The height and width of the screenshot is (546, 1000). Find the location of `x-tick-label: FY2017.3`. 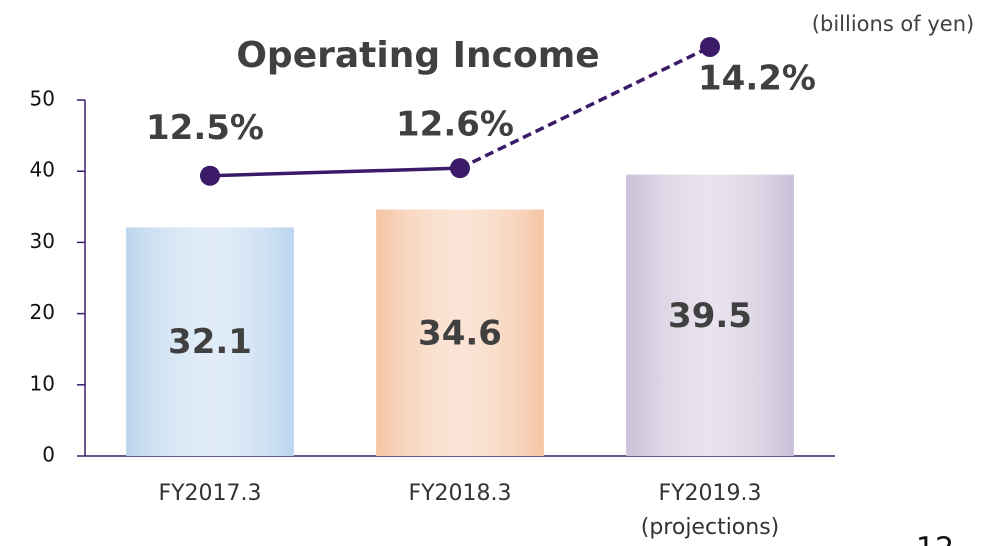

x-tick-label: FY2017.3 is located at coordinates (209, 493).